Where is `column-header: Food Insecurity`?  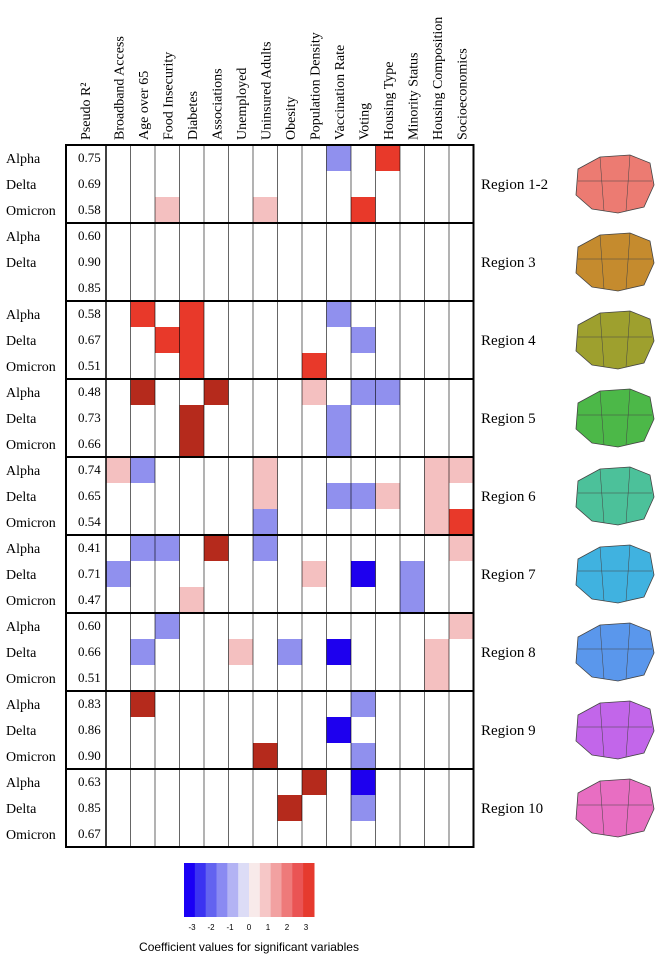
column-header: Food Insecurity is located at coordinates (168, 96).